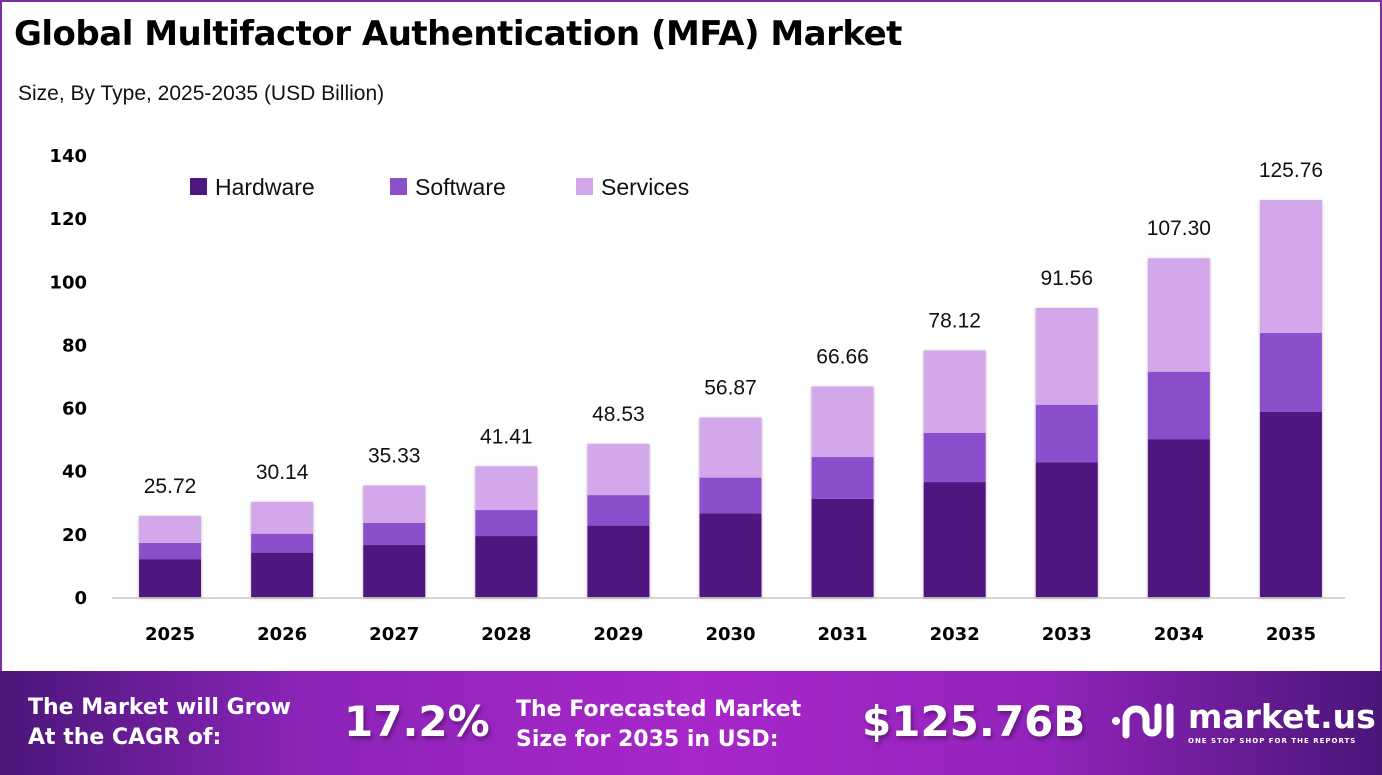 Image resolution: width=1382 pixels, height=775 pixels. What do you see at coordinates (506, 634) in the screenshot?
I see `x-tick-label: 2028` at bounding box center [506, 634].